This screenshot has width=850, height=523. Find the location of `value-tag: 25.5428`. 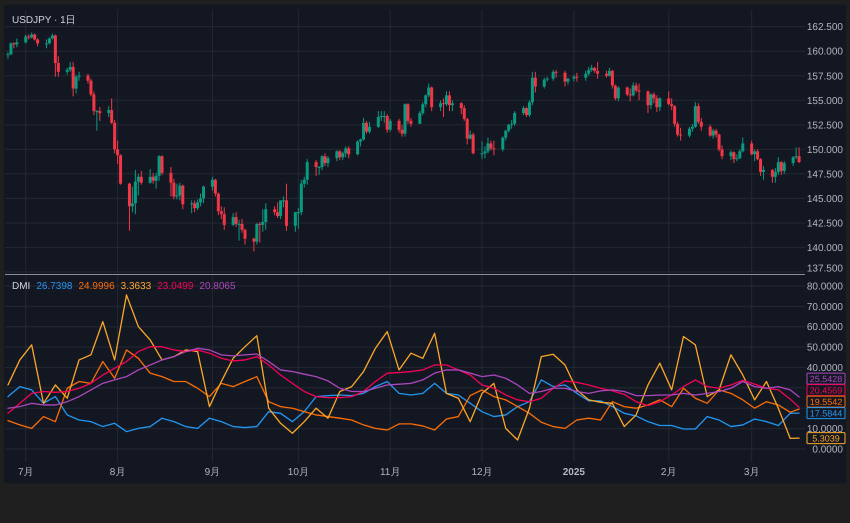

value-tag: 25.5428 is located at coordinates (826, 378).